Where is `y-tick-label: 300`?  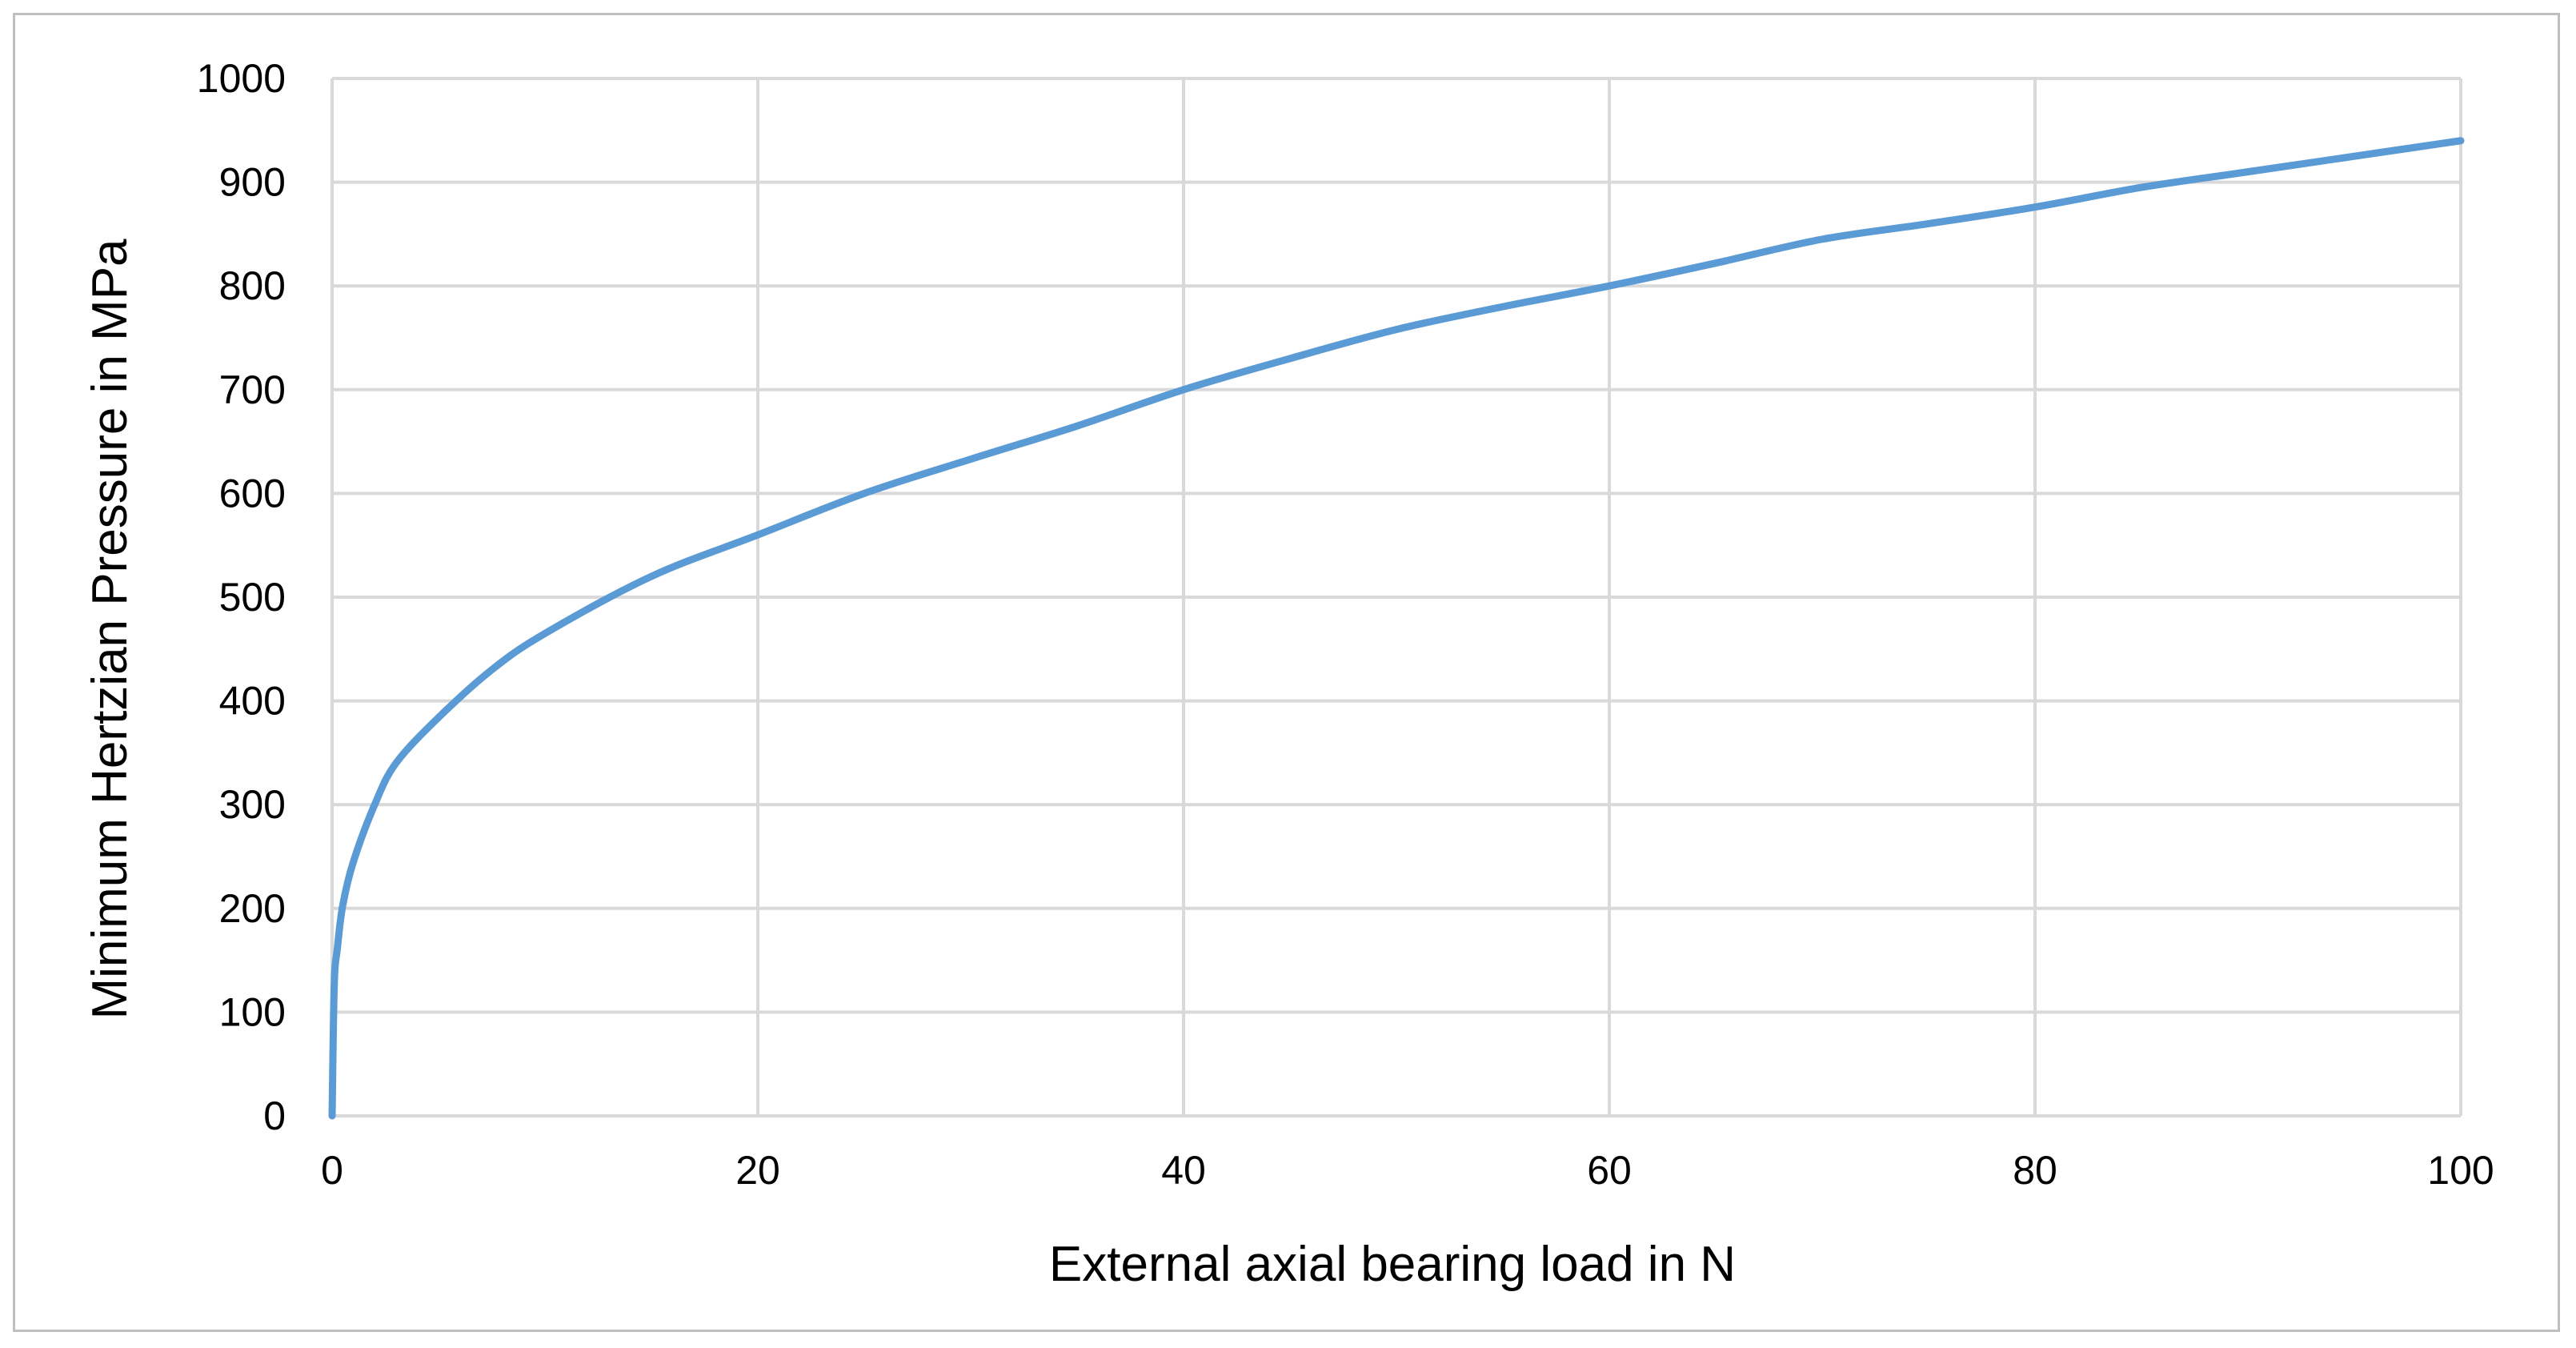
y-tick-label: 300 is located at coordinates (252, 804).